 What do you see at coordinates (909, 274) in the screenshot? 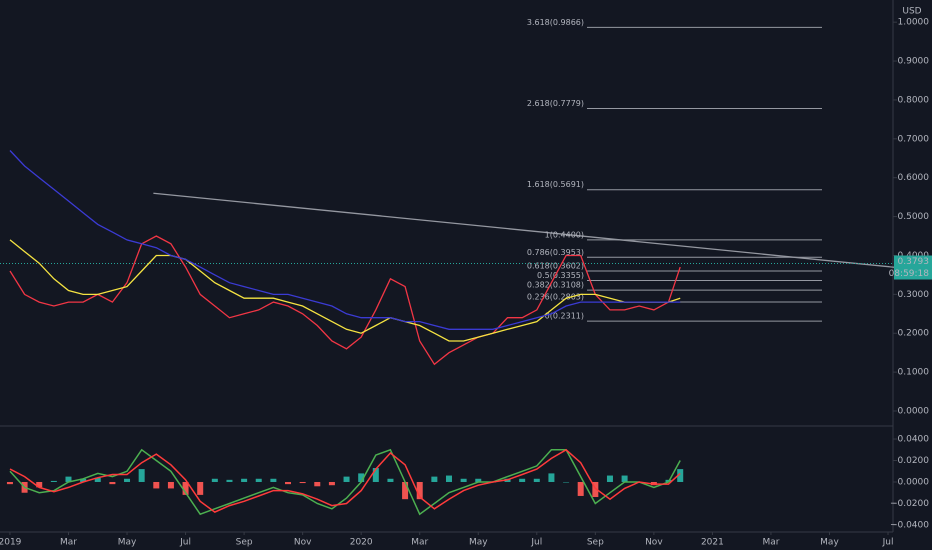
I see `countdown-label: 08:59:18` at bounding box center [909, 274].